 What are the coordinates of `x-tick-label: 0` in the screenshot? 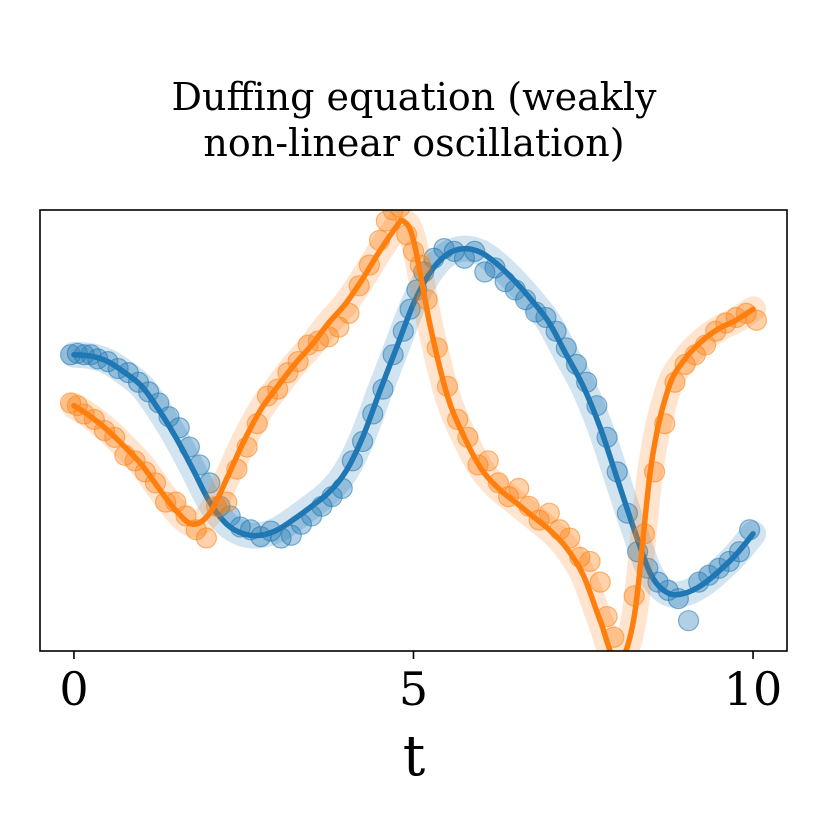 It's located at (73, 689).